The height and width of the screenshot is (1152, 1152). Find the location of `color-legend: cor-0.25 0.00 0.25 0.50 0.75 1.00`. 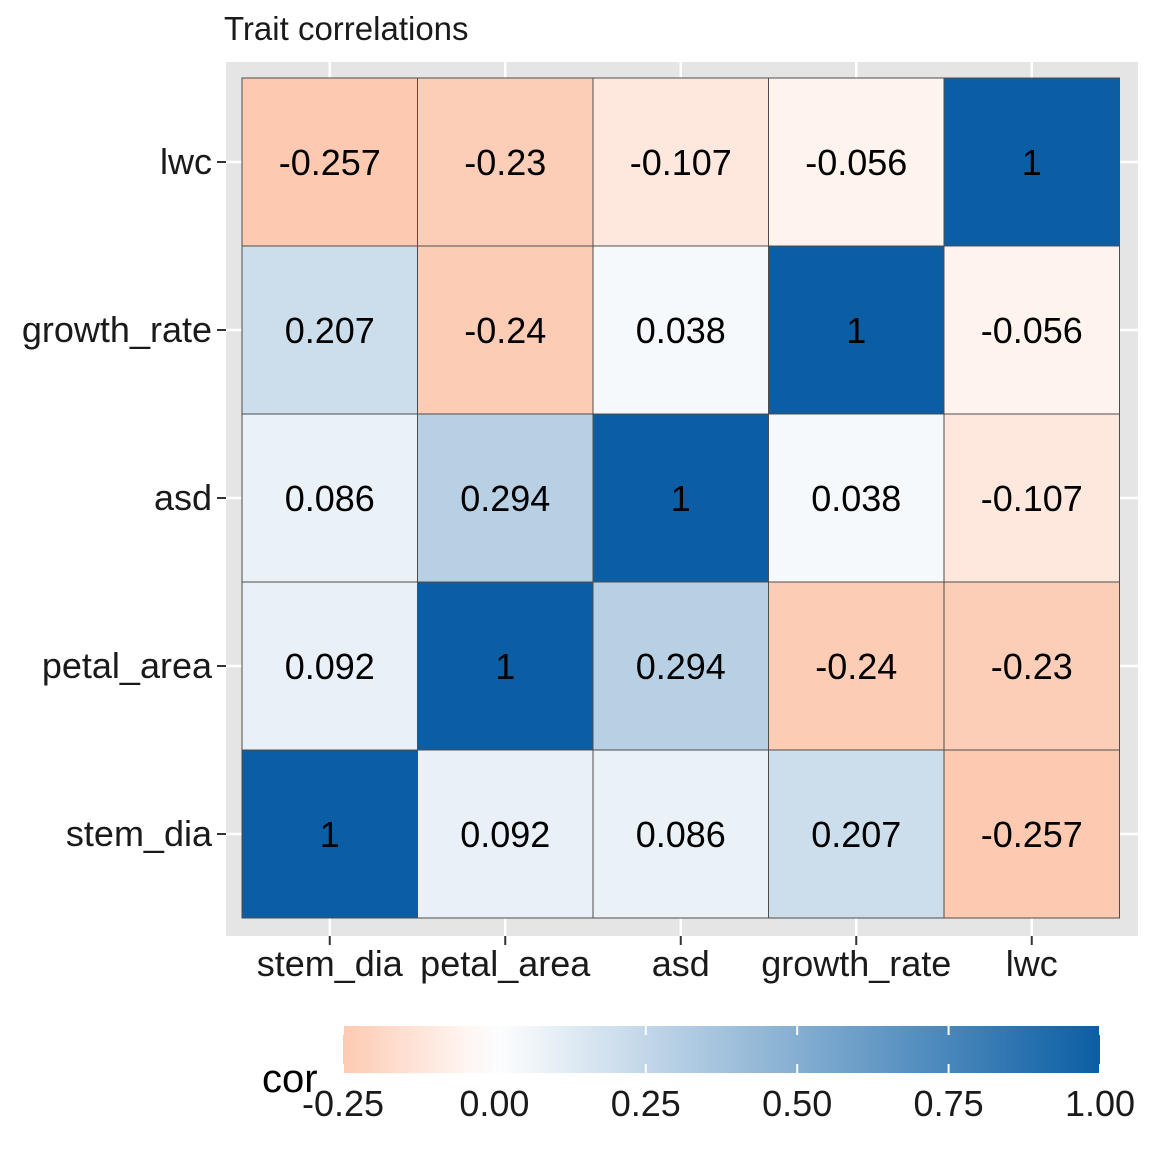

color-legend: cor-0.25 0.00 0.25 0.50 0.75 1.00 is located at coordinates (698, 1075).